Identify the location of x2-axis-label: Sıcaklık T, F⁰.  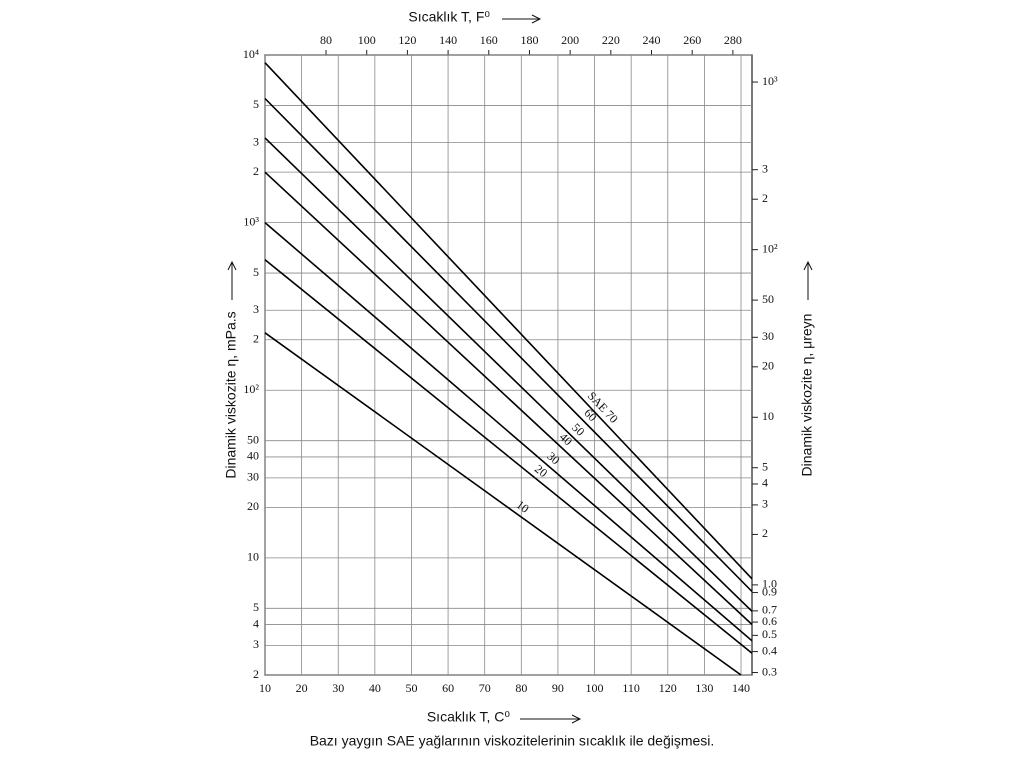
(449, 17).